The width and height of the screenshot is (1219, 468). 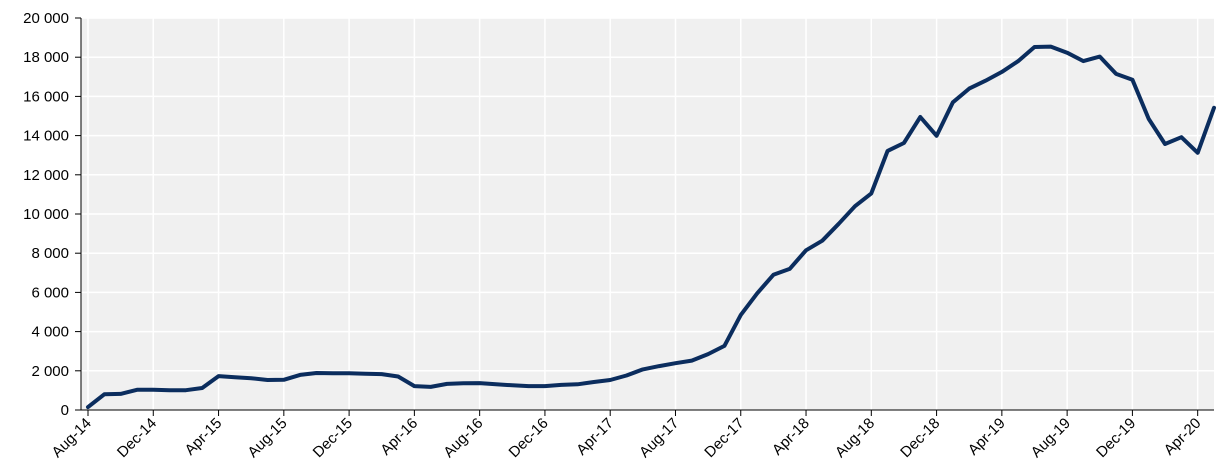 What do you see at coordinates (46, 18) in the screenshot?
I see `y-tick-label: 20 000` at bounding box center [46, 18].